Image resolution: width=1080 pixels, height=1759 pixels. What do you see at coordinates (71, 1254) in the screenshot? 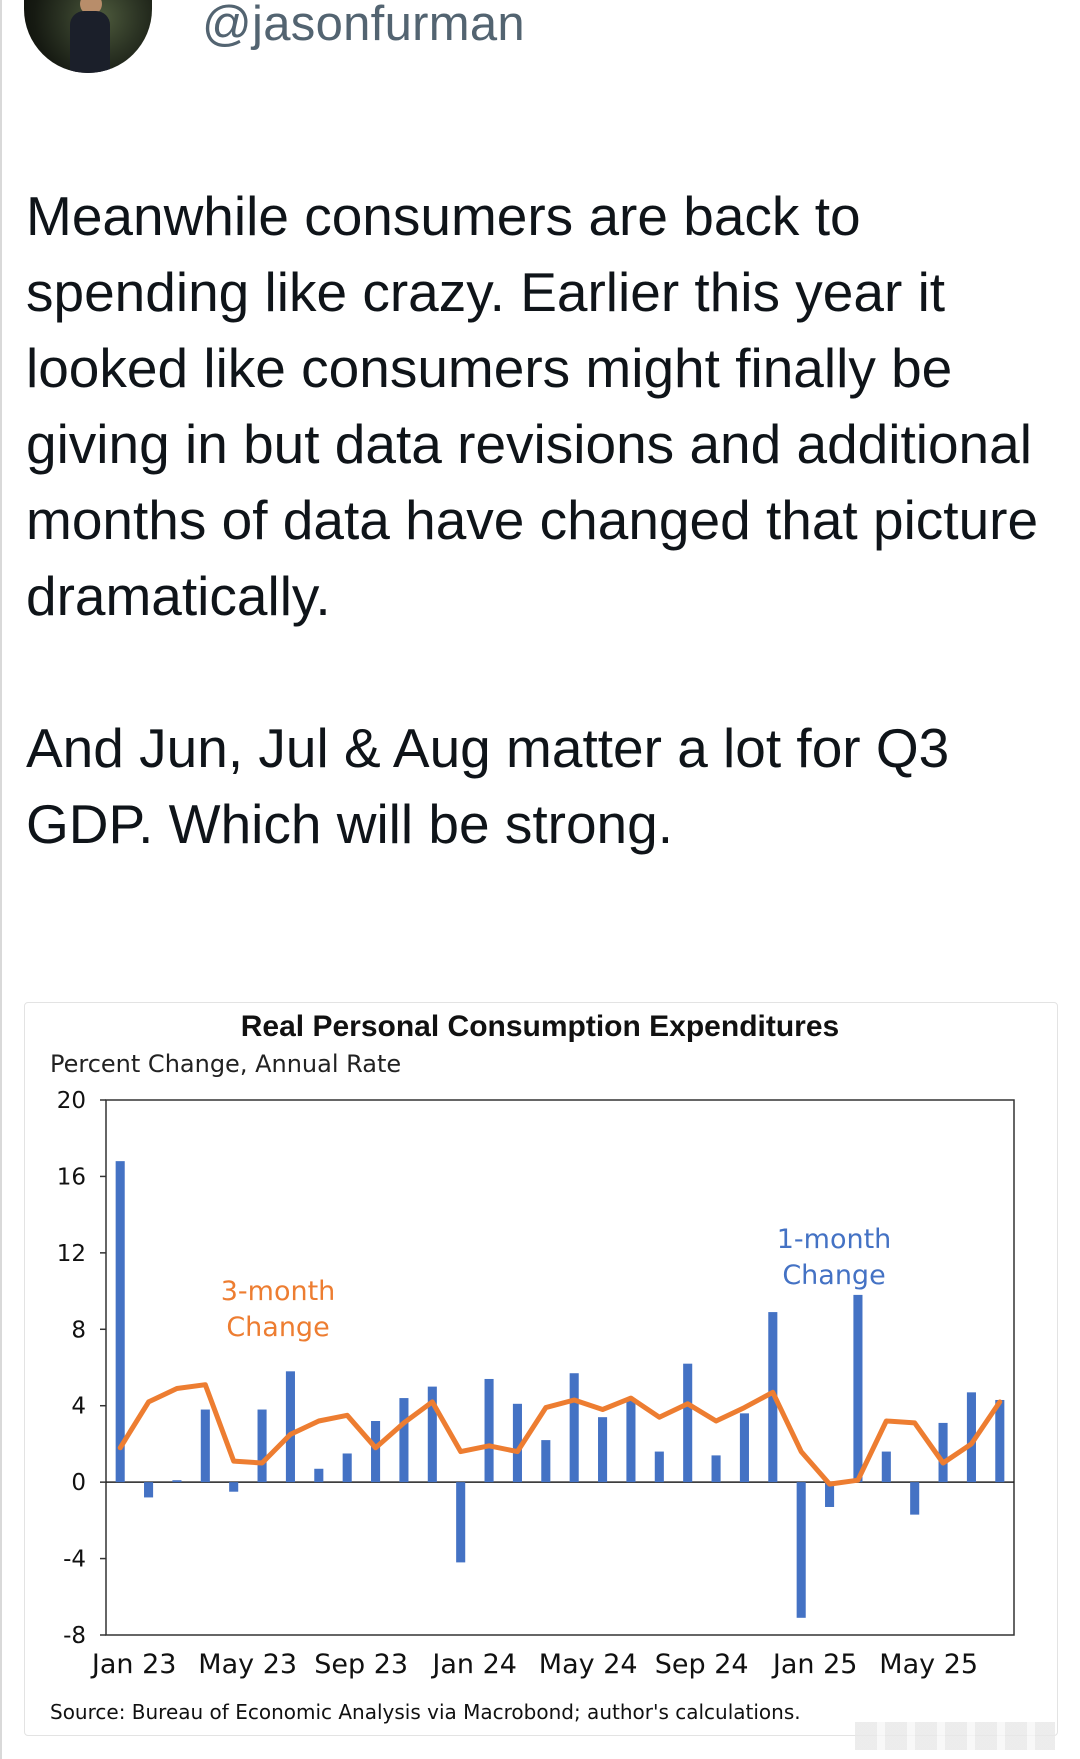
I see `y-tick-label: 12` at bounding box center [71, 1254].